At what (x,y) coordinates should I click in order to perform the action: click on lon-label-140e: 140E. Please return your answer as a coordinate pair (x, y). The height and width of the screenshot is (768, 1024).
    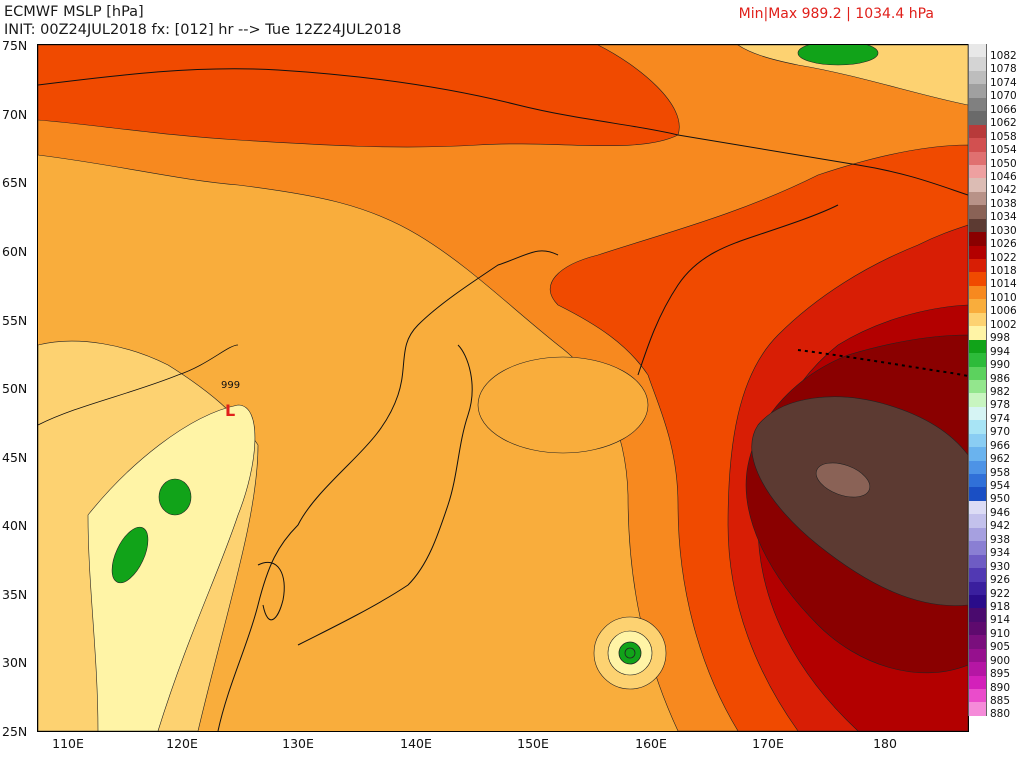
    Looking at the image, I should click on (416, 743).